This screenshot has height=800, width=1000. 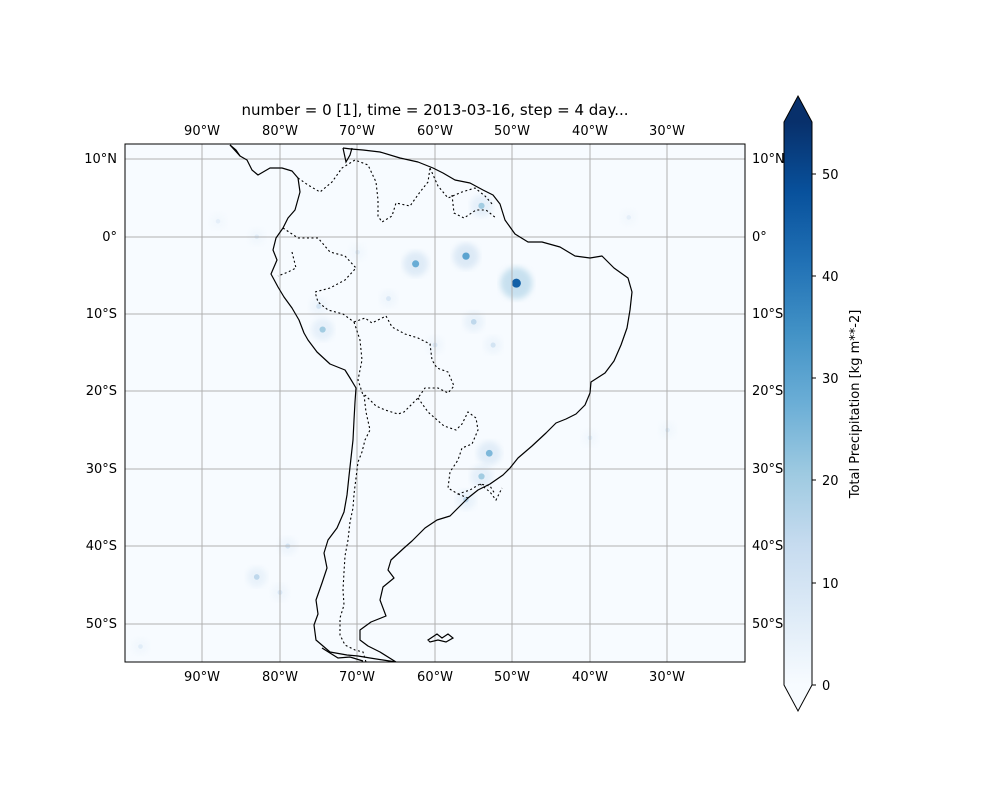 I want to click on lon-label-top-40w: 40°W, so click(x=590, y=131).